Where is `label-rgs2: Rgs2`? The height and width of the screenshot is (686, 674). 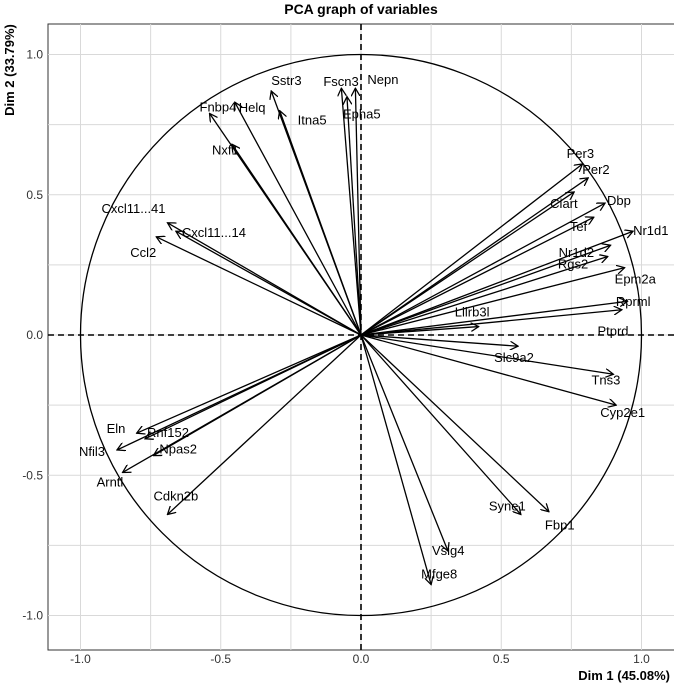
label-rgs2: Rgs2 is located at coordinates (573, 263).